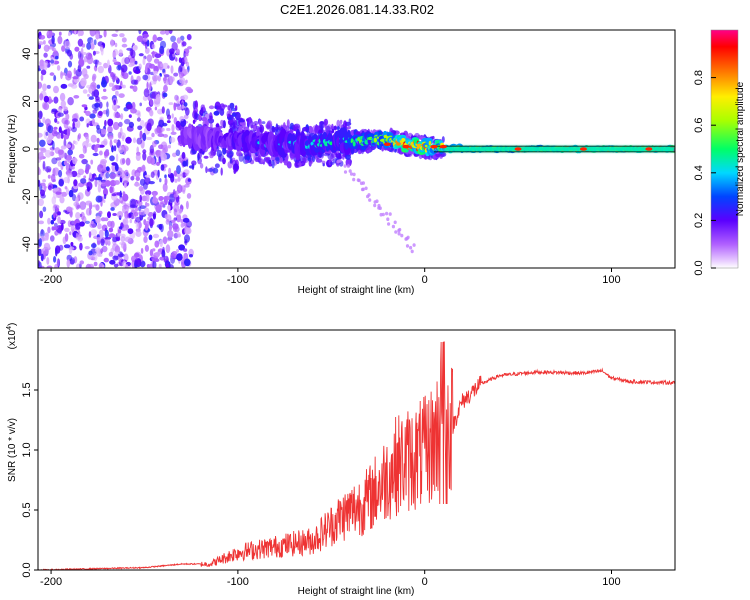 The height and width of the screenshot is (600, 750). I want to click on colorbar-label: Normalized spectral amplitude, so click(740, 148).